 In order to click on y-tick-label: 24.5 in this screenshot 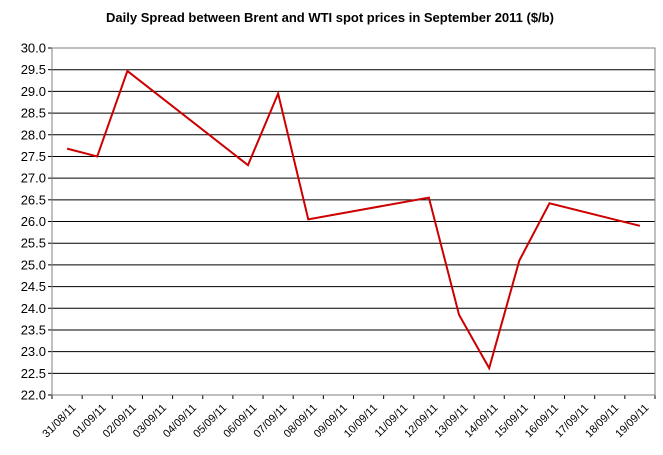, I will do `click(33, 286)`.